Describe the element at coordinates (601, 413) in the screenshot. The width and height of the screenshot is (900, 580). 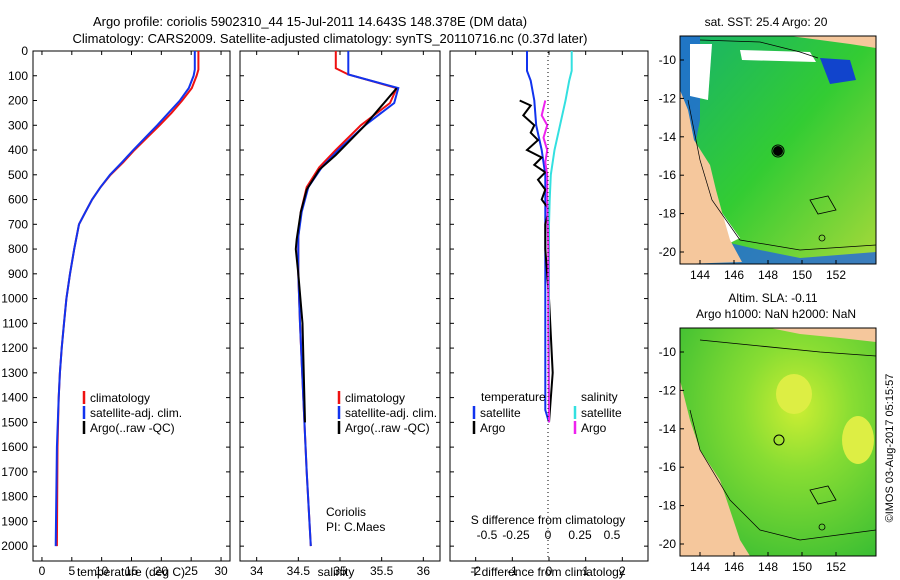
I see `diff-legend-s-sat: satellite` at that location.